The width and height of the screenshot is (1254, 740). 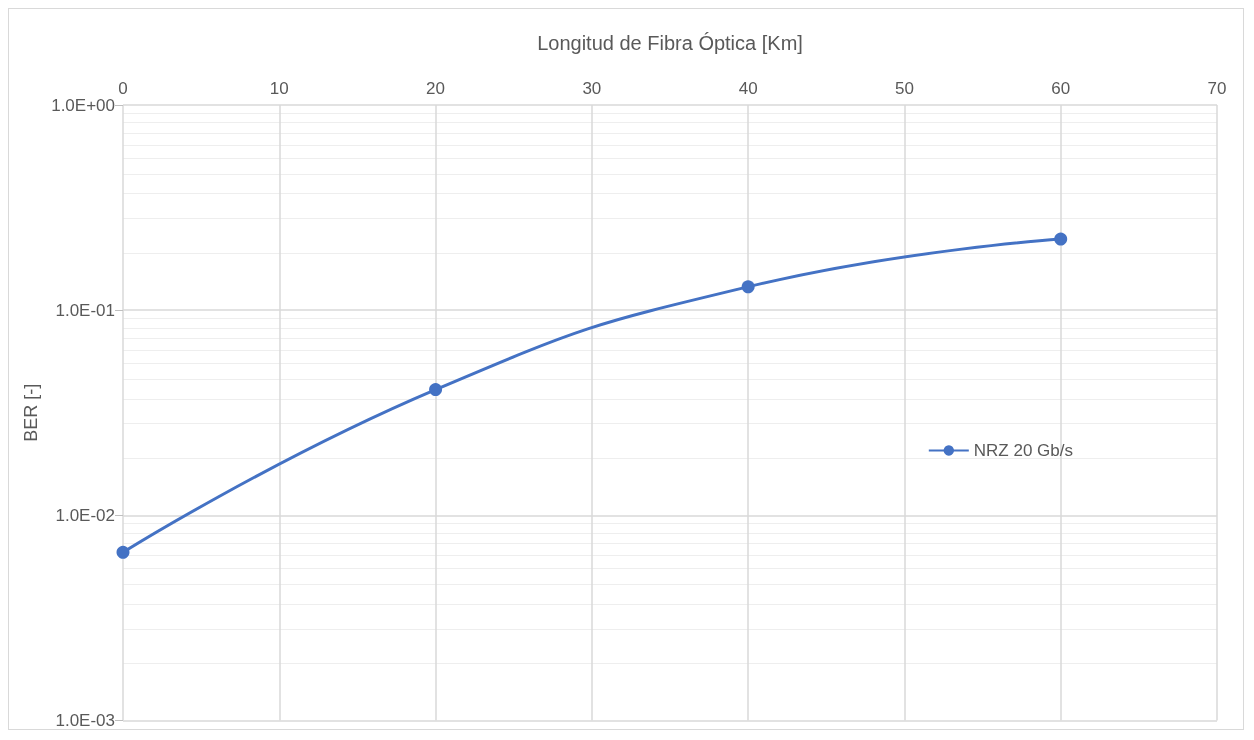 I want to click on x-tick-label: 40, so click(x=748, y=88).